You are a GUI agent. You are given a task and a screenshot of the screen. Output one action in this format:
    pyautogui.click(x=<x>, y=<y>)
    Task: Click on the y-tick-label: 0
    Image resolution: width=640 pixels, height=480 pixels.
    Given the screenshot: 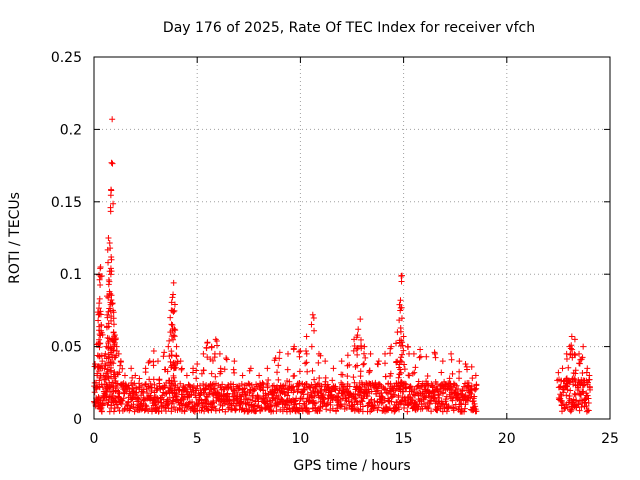 What is the action you would take?
    pyautogui.click(x=77, y=420)
    